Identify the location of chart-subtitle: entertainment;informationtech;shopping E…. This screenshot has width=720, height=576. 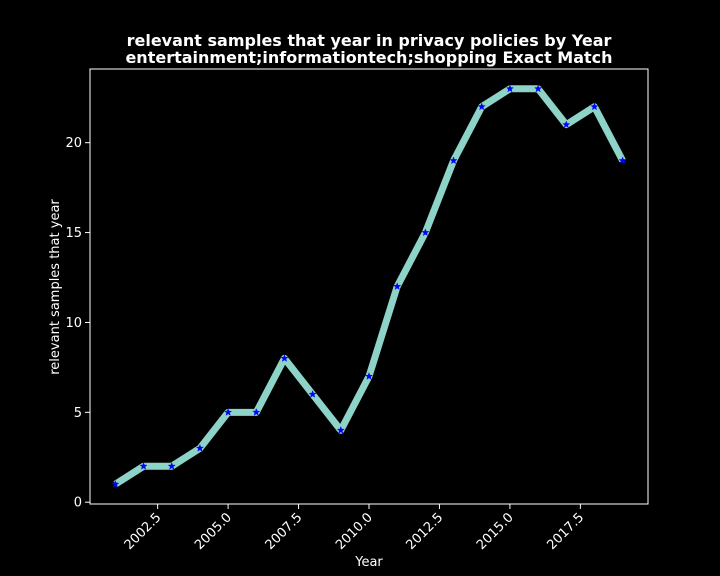
(368, 57).